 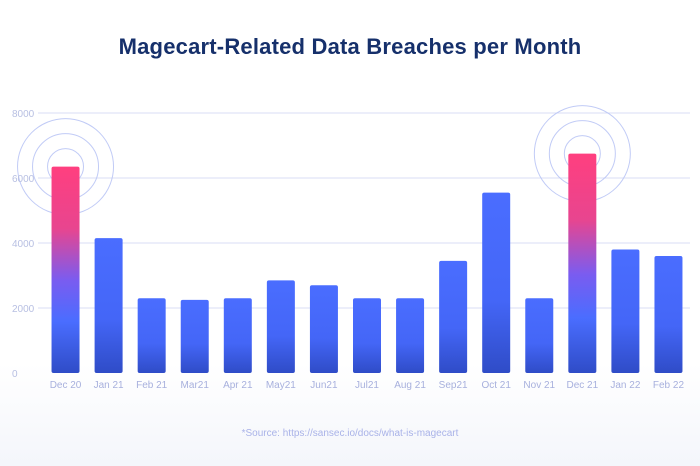 I want to click on x-tick-label: Apr 21, so click(x=238, y=385).